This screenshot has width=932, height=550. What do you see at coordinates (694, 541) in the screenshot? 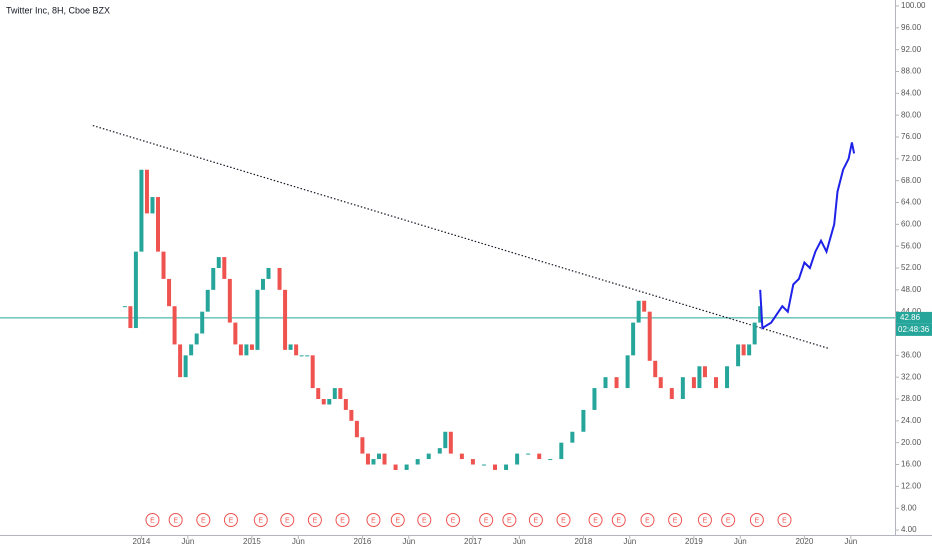
I see `x-tick-label: 2019` at bounding box center [694, 541].